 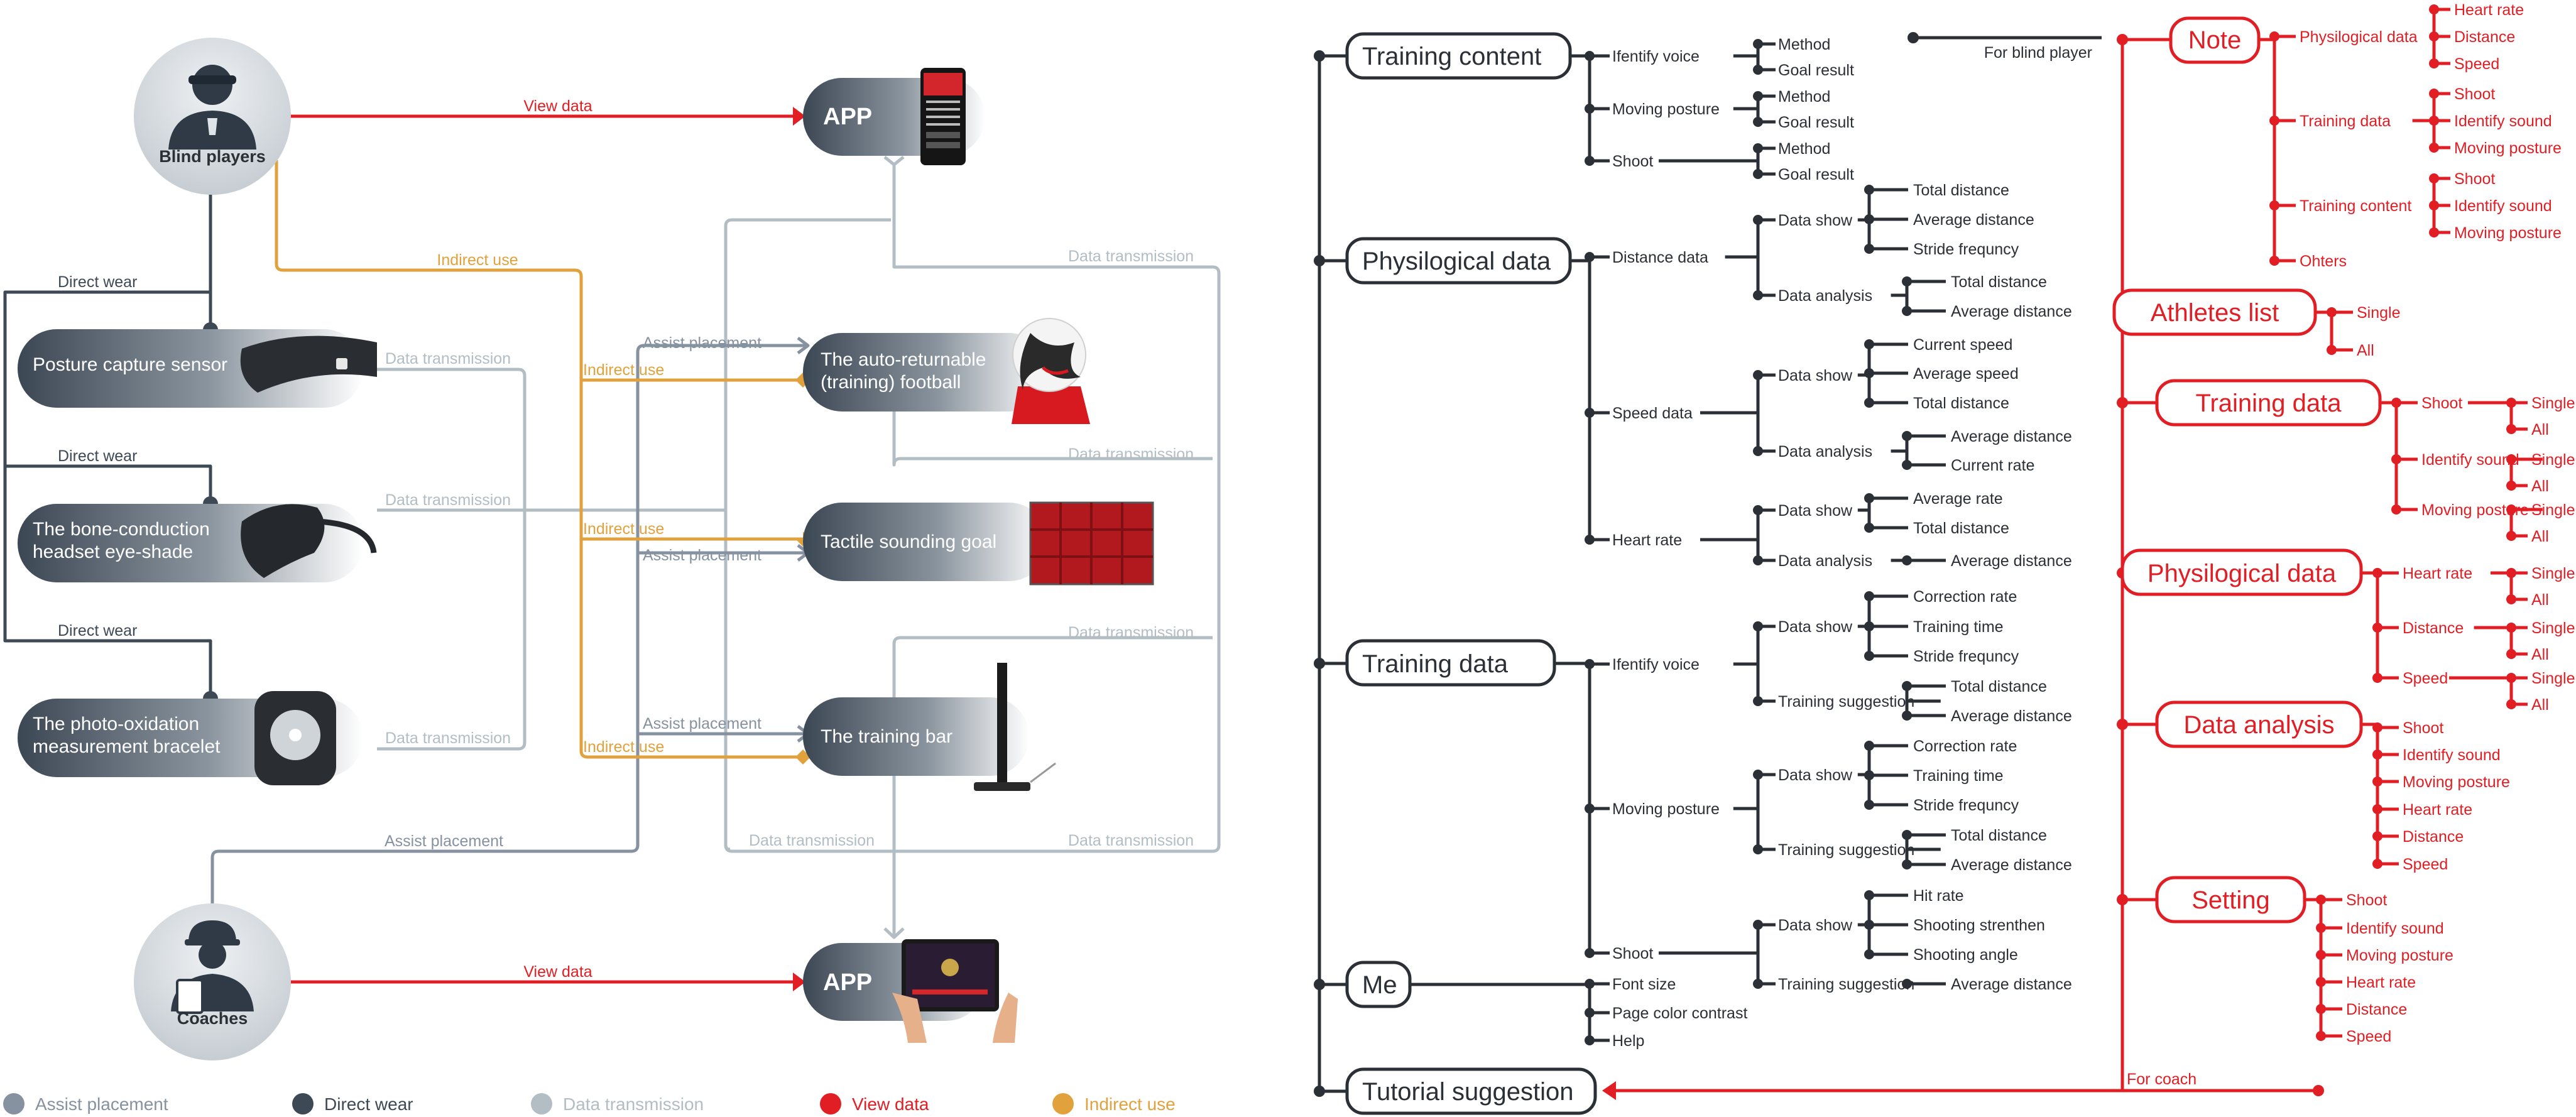 I want to click on assist-placement-line, so click(x=509, y=624).